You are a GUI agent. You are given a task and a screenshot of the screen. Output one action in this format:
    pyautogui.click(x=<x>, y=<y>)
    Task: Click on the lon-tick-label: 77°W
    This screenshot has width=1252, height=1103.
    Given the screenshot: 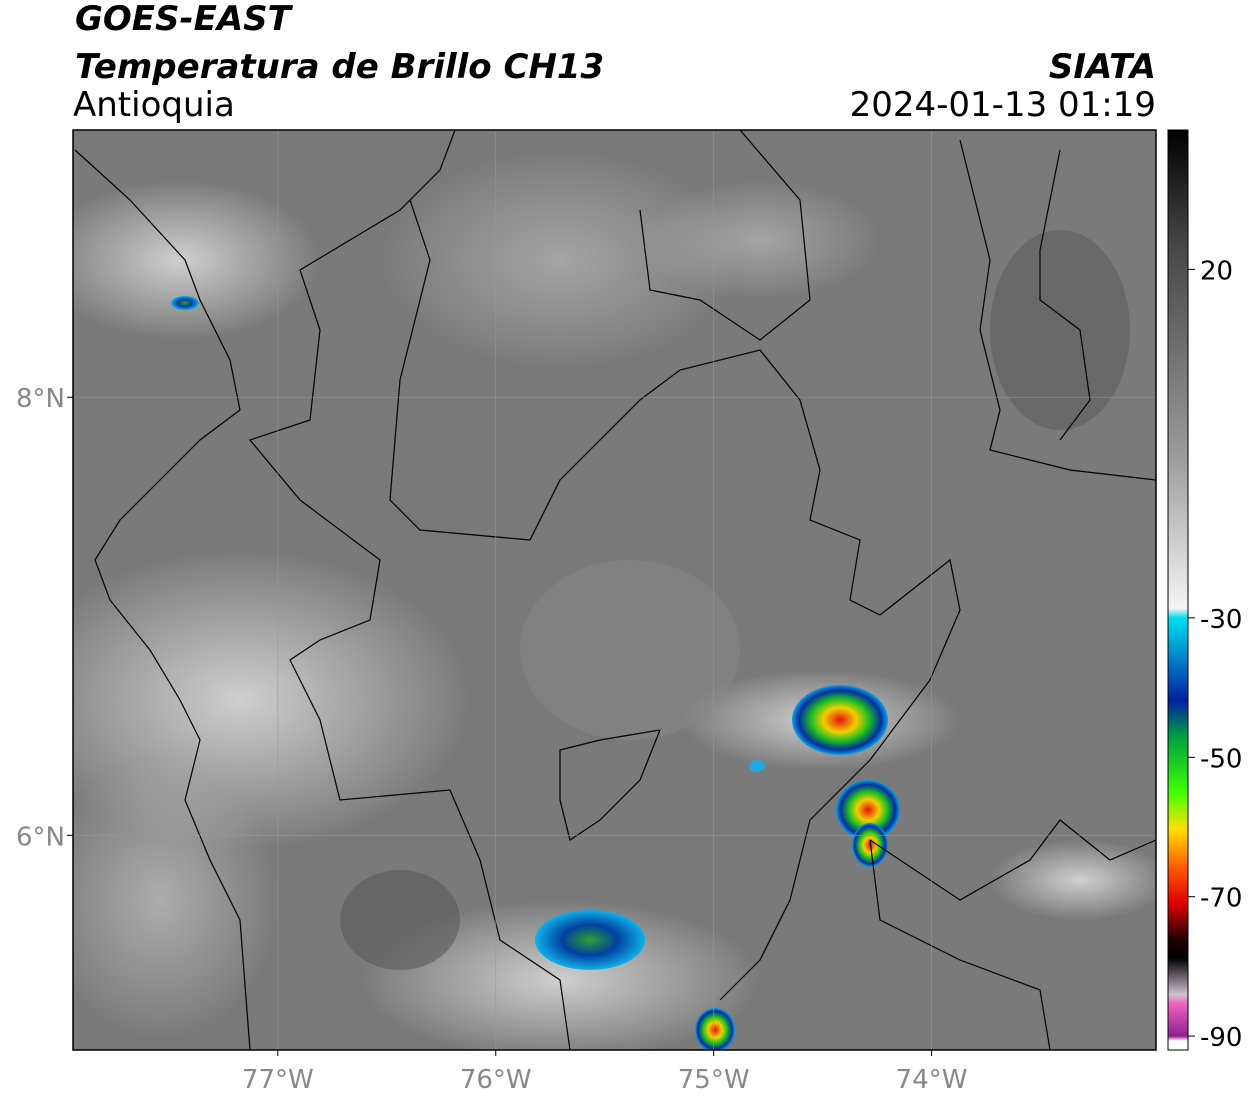 What is the action you would take?
    pyautogui.click(x=278, y=1080)
    